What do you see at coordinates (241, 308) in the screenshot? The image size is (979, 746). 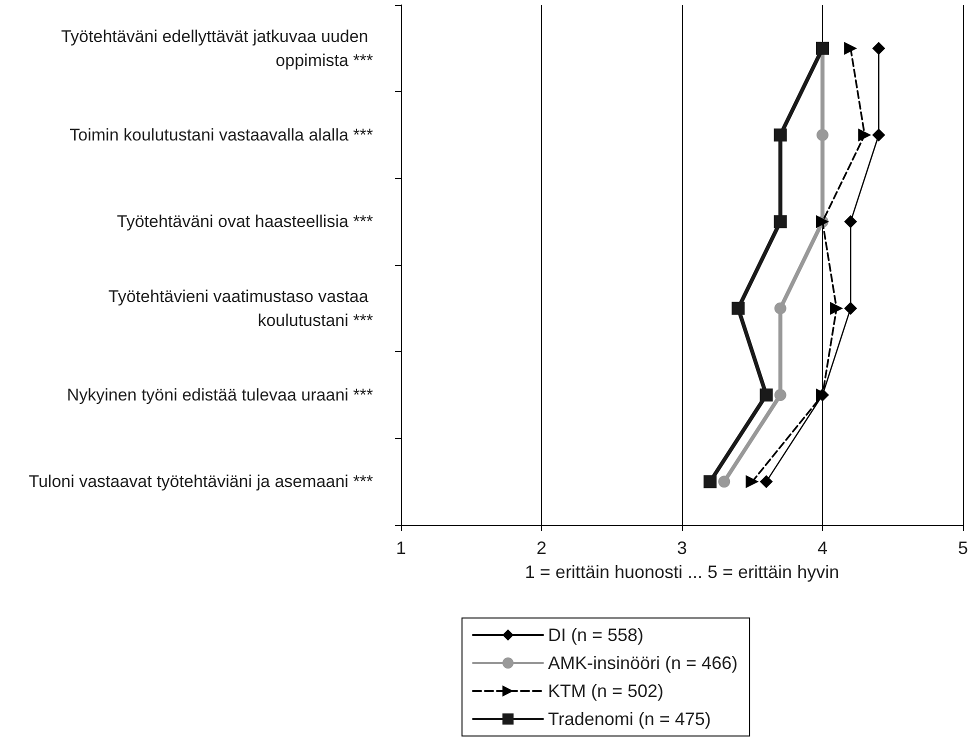 I see `y-tick-label: Työtehtävieni vaatimustaso vastaa koulutustani ***` at bounding box center [241, 308].